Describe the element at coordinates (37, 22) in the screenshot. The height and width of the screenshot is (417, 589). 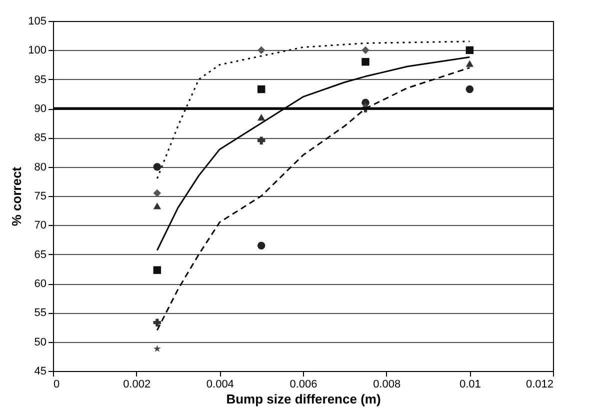
I see `y-tick-label: 105` at that location.